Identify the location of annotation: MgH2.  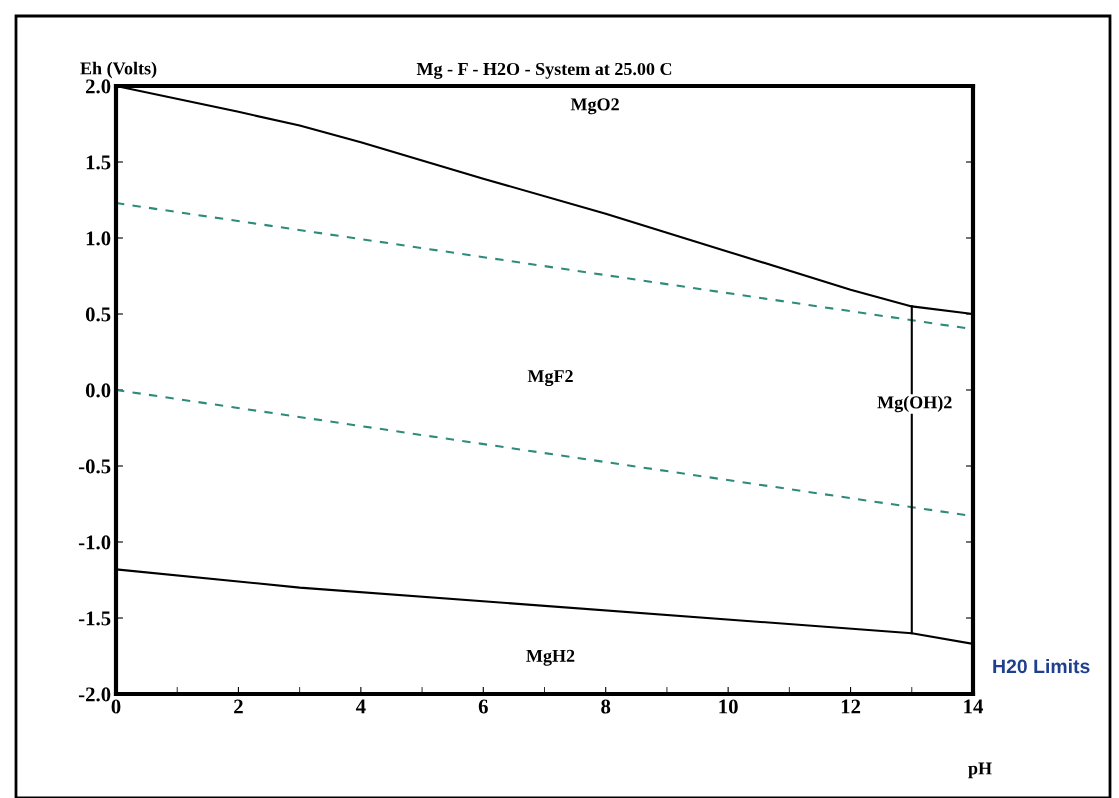
(550, 657).